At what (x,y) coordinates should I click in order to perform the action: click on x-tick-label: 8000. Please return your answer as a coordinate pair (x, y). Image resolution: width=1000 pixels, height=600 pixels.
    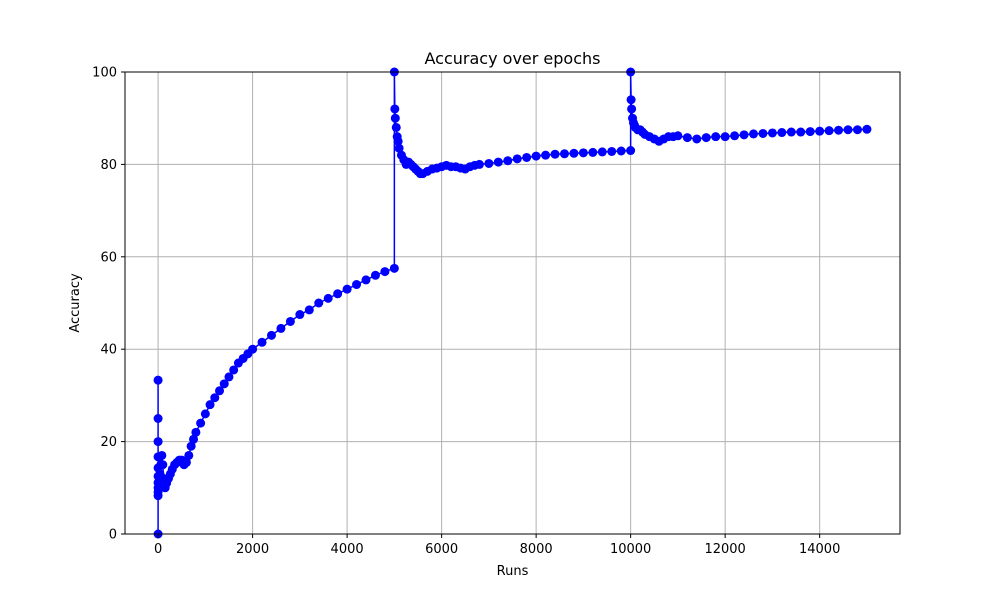
    Looking at the image, I should click on (536, 549).